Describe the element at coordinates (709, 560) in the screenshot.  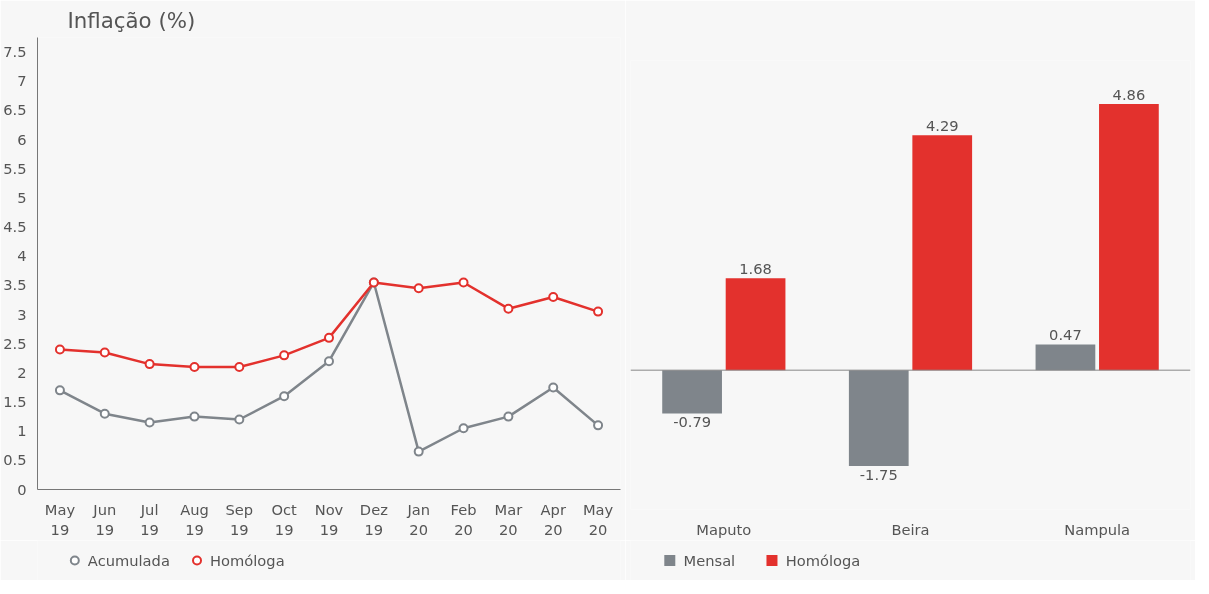
I see `legend-label: Mensal` at that location.